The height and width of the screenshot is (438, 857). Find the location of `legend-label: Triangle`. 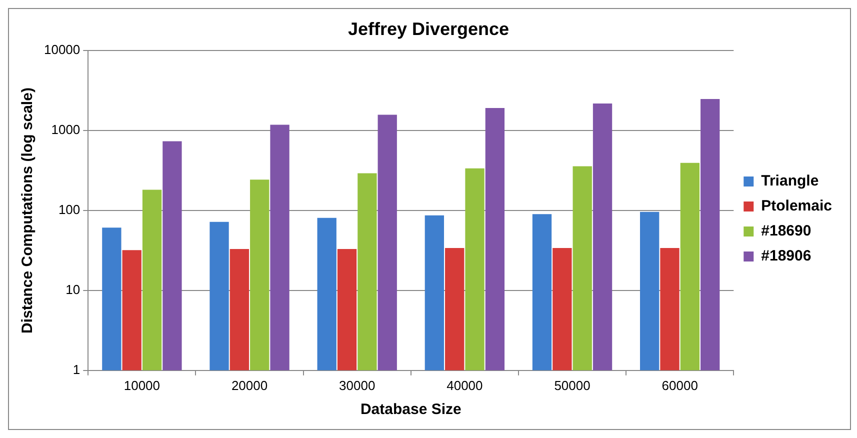

legend-label: Triangle is located at coordinates (790, 181).